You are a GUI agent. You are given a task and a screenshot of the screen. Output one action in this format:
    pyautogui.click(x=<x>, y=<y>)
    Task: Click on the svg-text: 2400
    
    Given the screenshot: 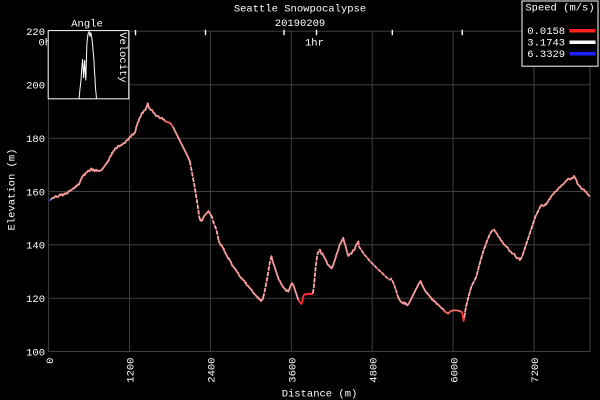 What is the action you would take?
    pyautogui.click(x=213, y=370)
    